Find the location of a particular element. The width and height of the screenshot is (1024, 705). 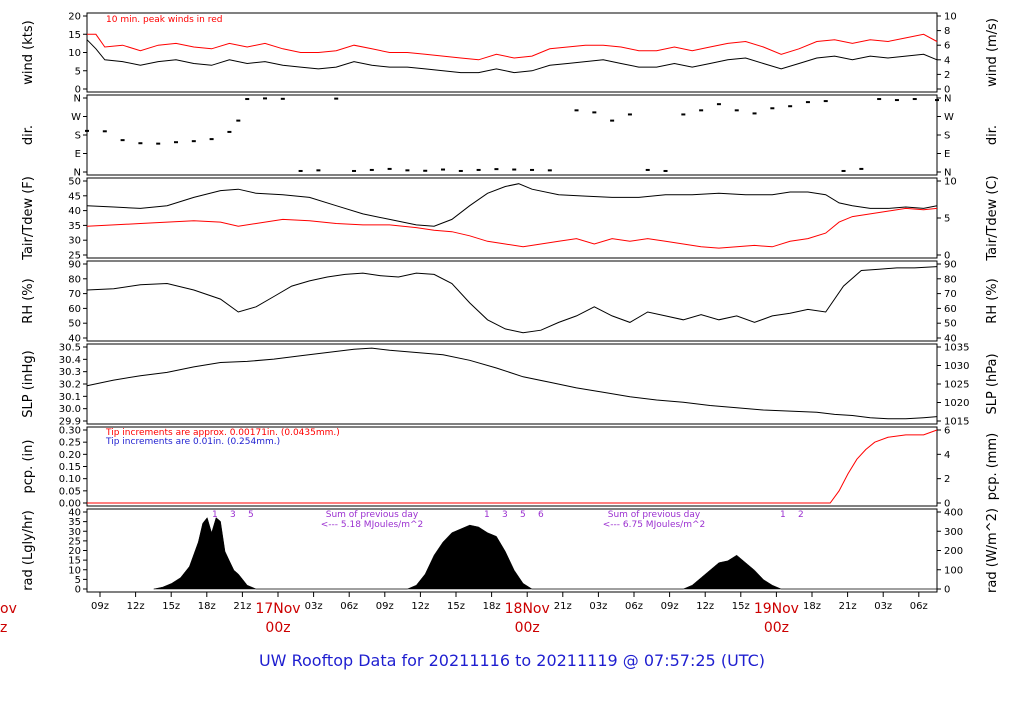

ylabel-left: Tair/Tdew (F) is located at coordinates (28, 218).